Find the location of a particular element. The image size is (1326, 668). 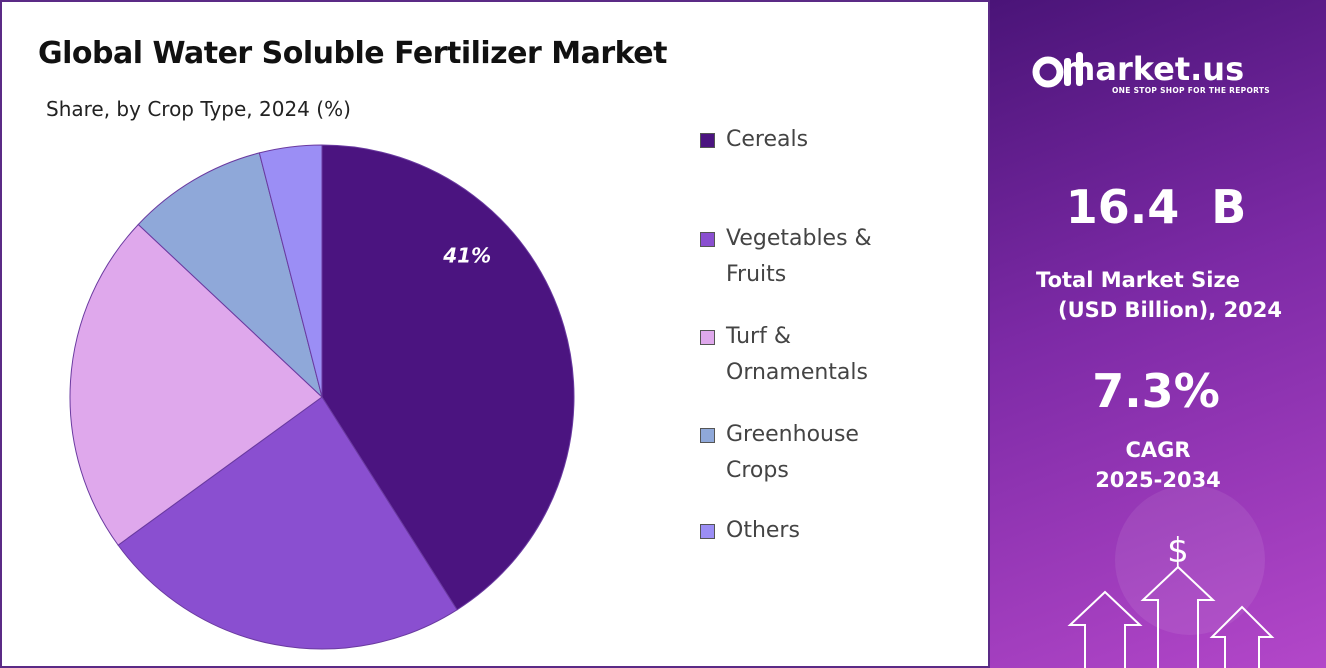

chart-subtitle: Share, by Crop Type, 2024 (%) is located at coordinates (198, 109).